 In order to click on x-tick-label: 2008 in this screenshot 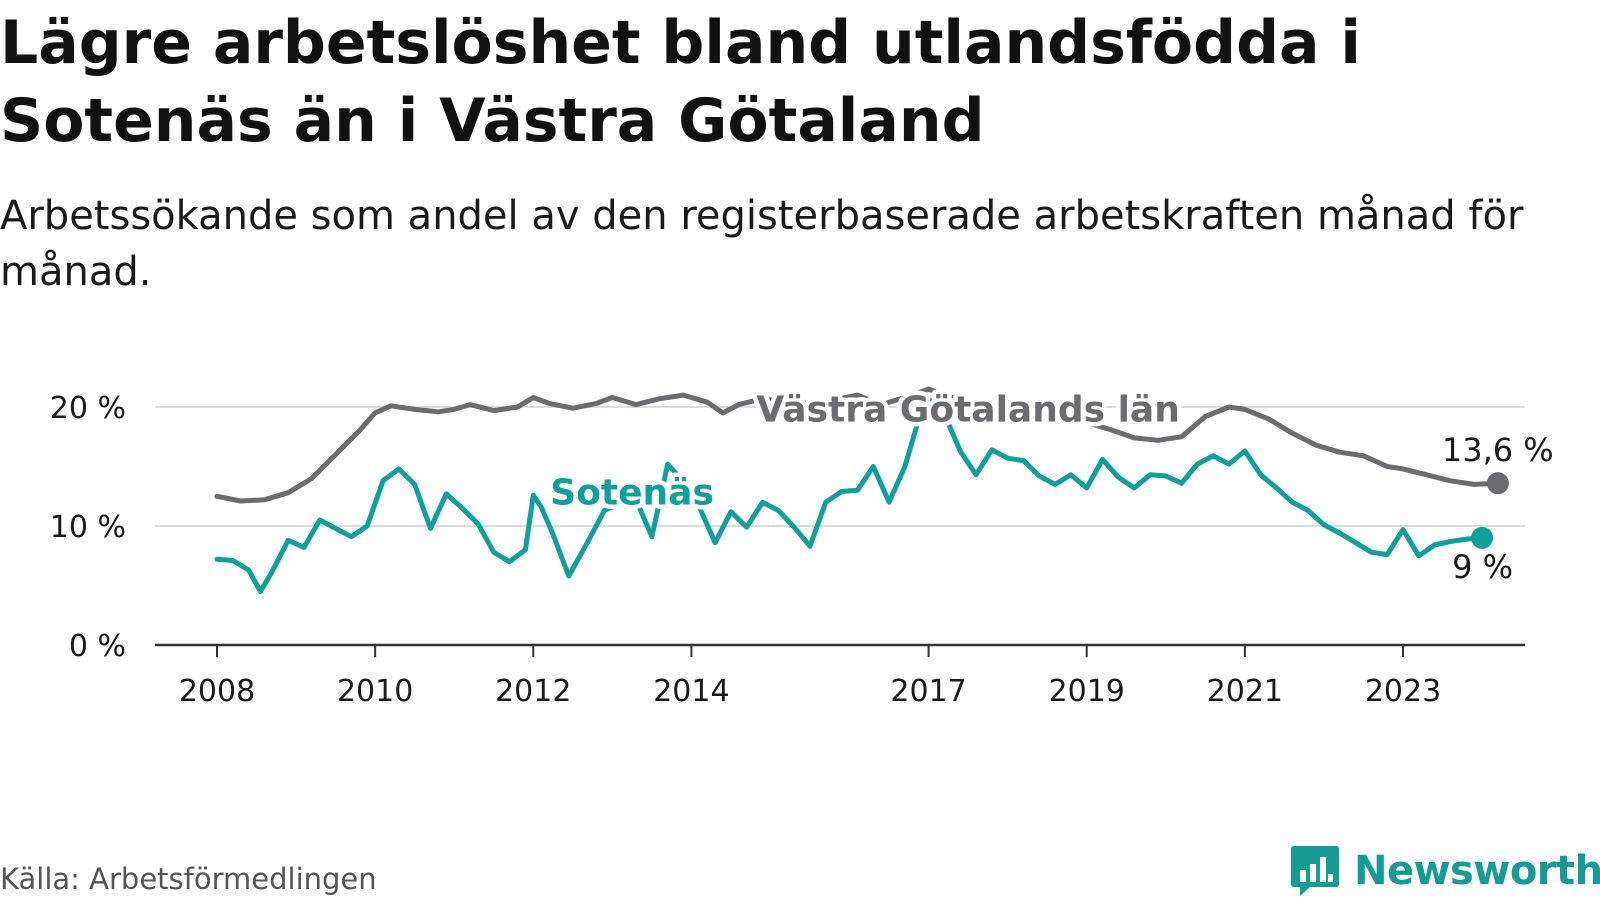, I will do `click(217, 691)`.